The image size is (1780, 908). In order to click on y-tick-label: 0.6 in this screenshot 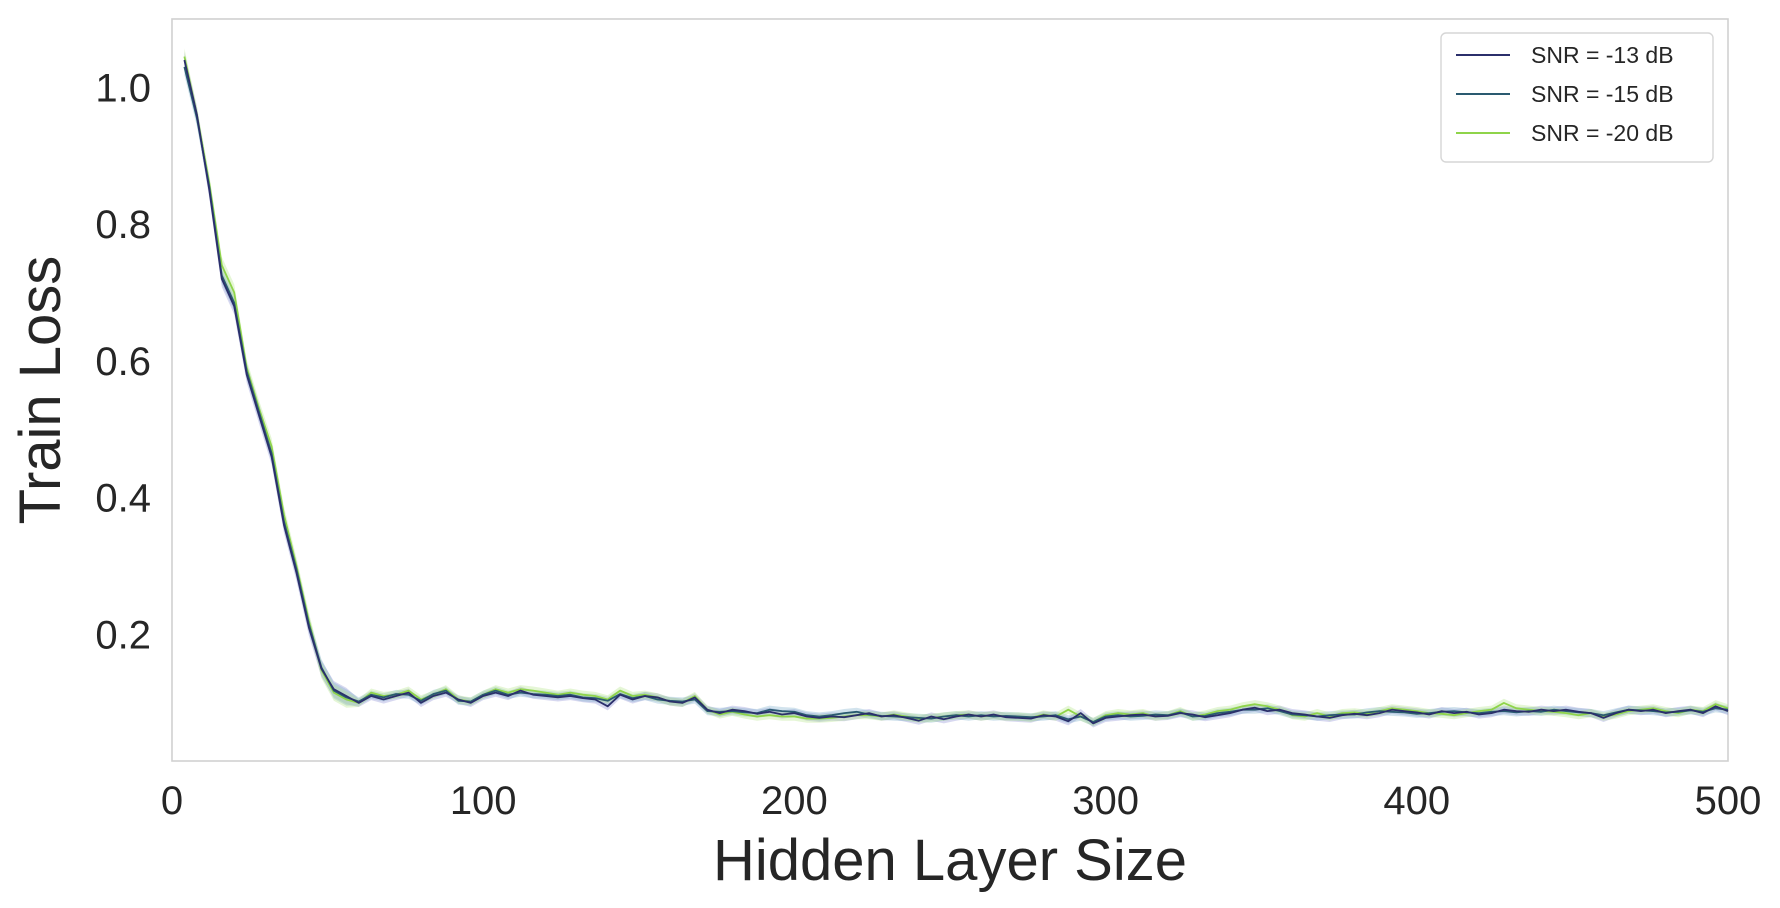, I will do `click(123, 362)`.